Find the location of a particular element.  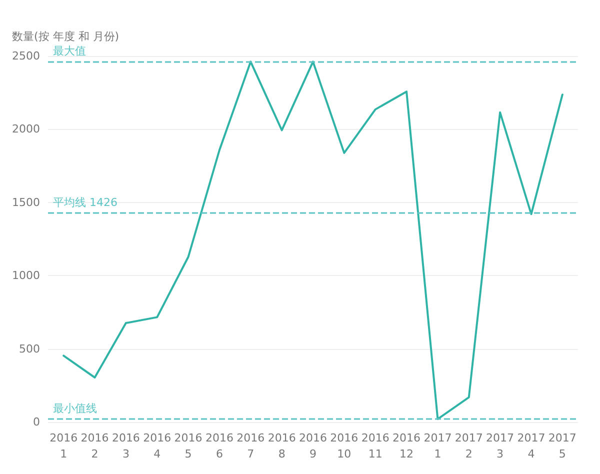

ref-line-label: 最大值 is located at coordinates (69, 51).